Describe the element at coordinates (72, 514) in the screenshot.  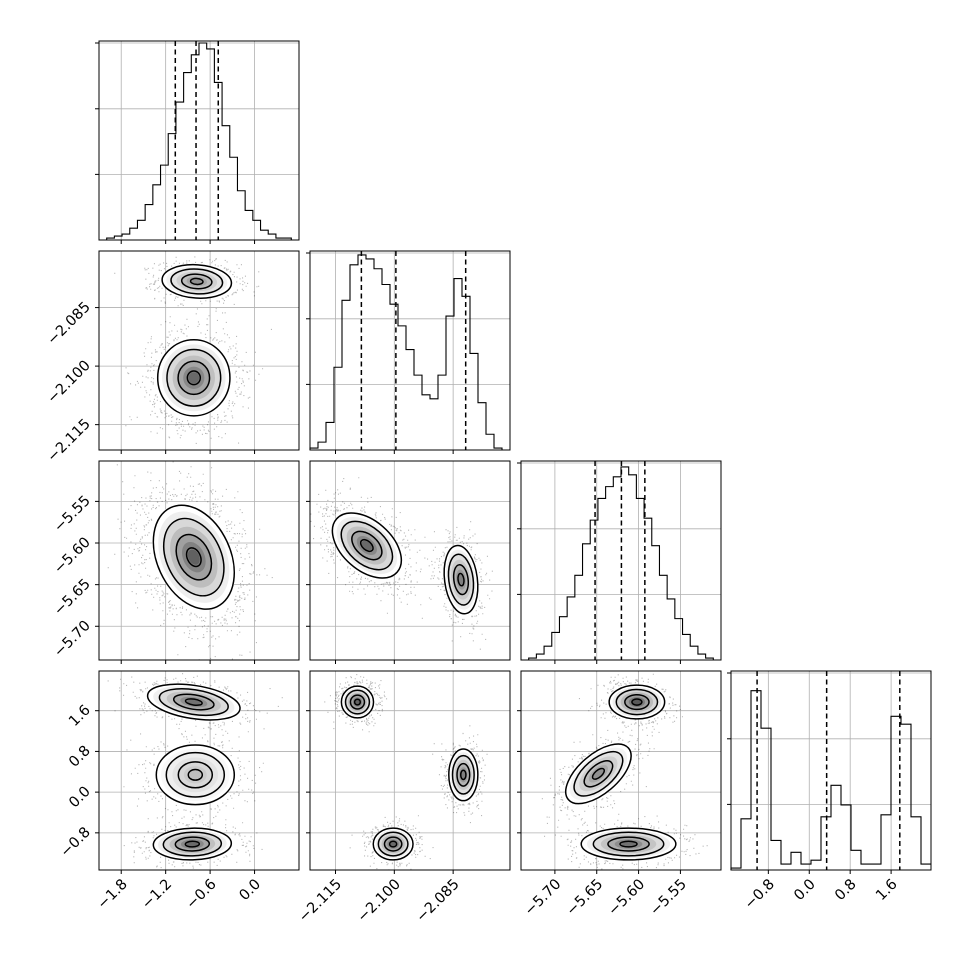
I see `y-tick-label: −5.55` at that location.